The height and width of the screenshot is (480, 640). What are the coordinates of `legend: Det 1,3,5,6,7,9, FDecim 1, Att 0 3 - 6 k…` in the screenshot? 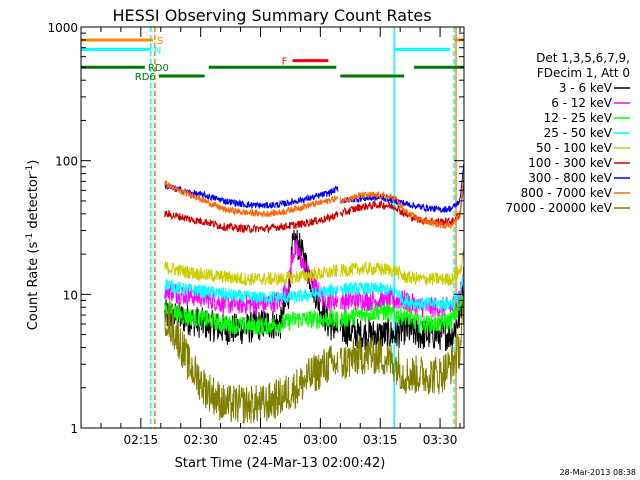 It's located at (567, 133).